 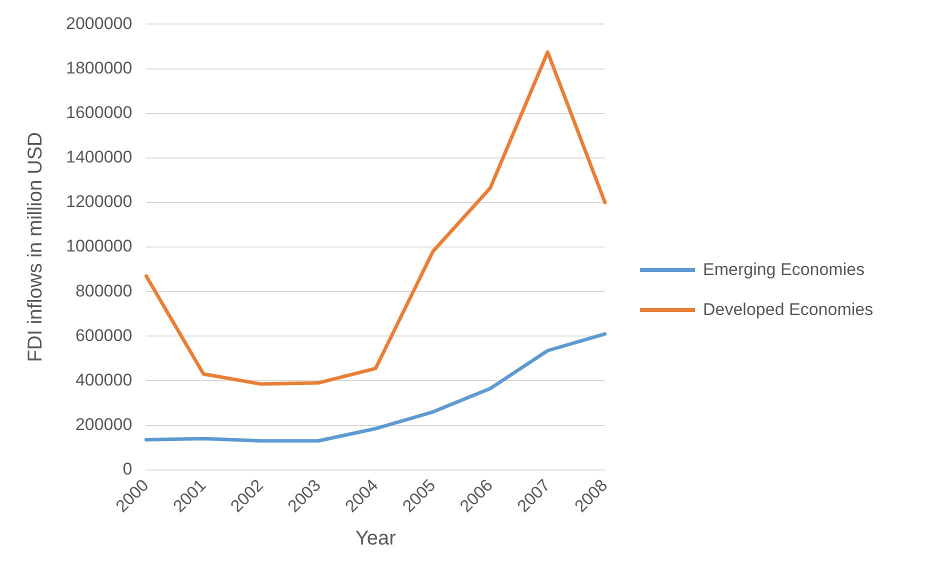 What do you see at coordinates (784, 270) in the screenshot?
I see `legend-label: Emerging Economies` at bounding box center [784, 270].